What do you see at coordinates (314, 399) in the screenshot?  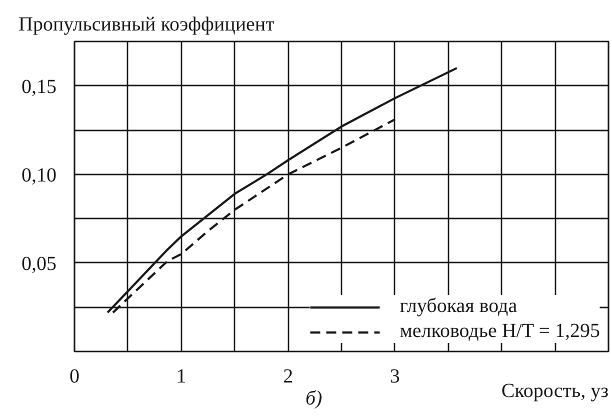 I see `text: б)` at bounding box center [314, 399].